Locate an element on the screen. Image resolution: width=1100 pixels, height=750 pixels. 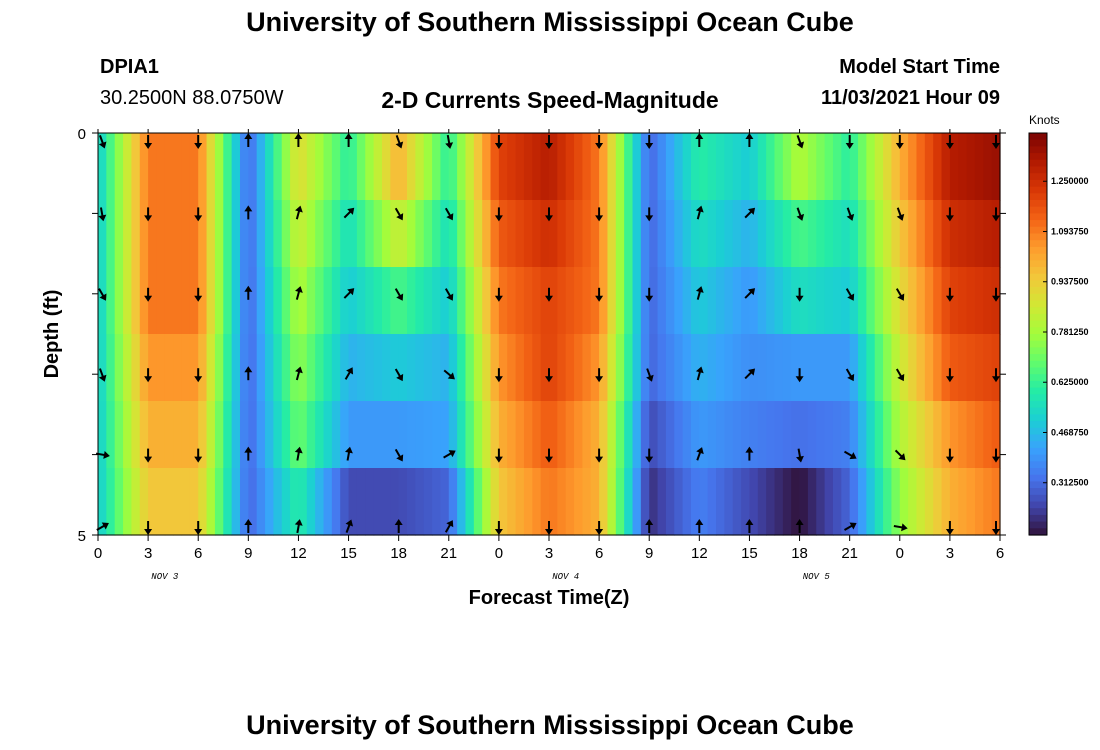
y-tick-label: 0 is located at coordinates (82, 134).